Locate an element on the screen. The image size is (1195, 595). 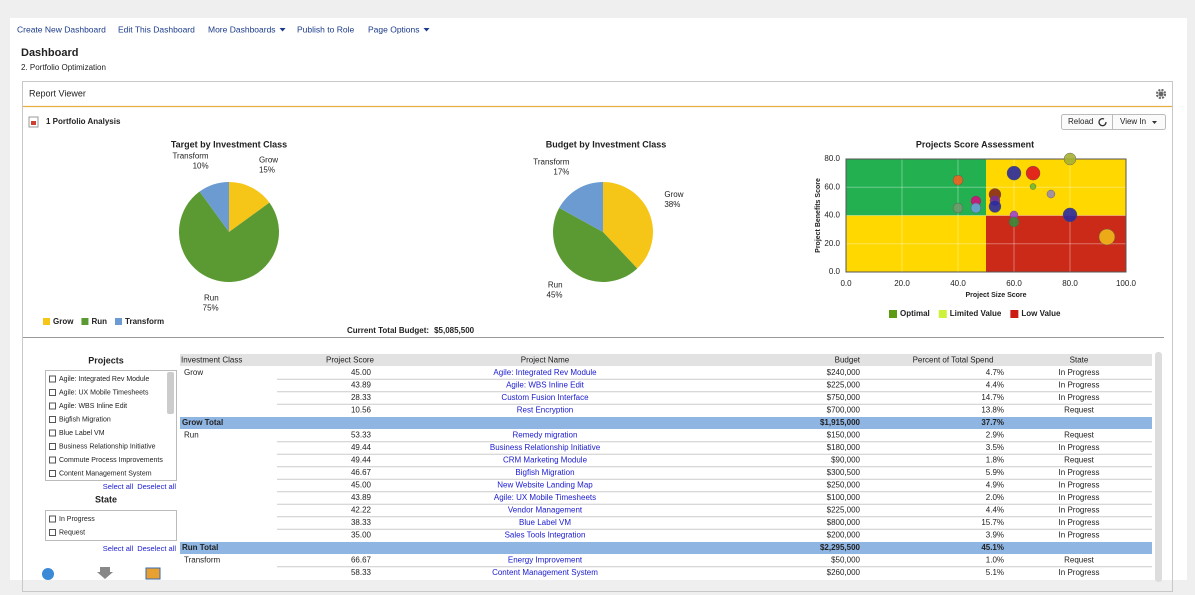
x-tick-label: 80.0 is located at coordinates (1070, 283).